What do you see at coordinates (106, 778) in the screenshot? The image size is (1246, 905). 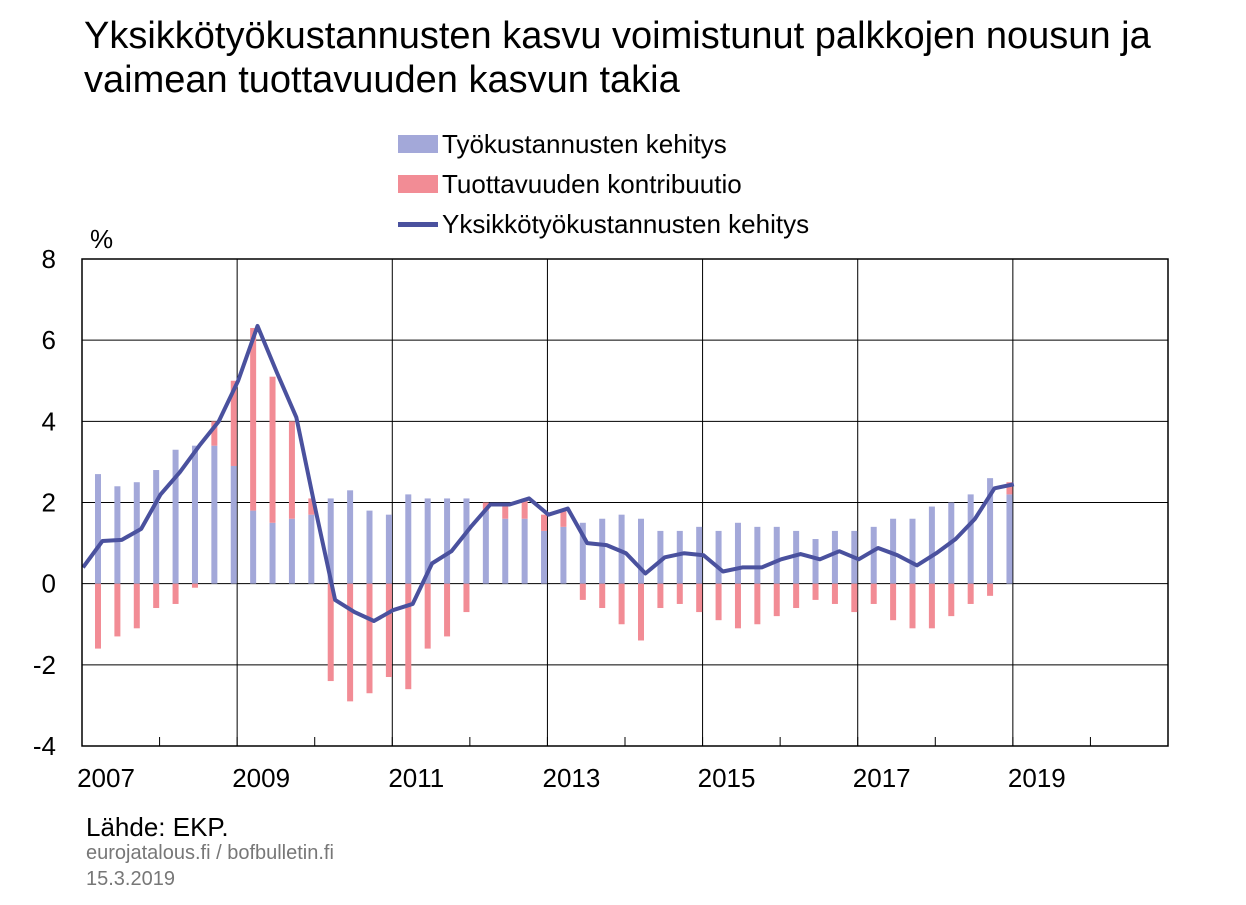 I see `x-tick-label: 2007` at bounding box center [106, 778].